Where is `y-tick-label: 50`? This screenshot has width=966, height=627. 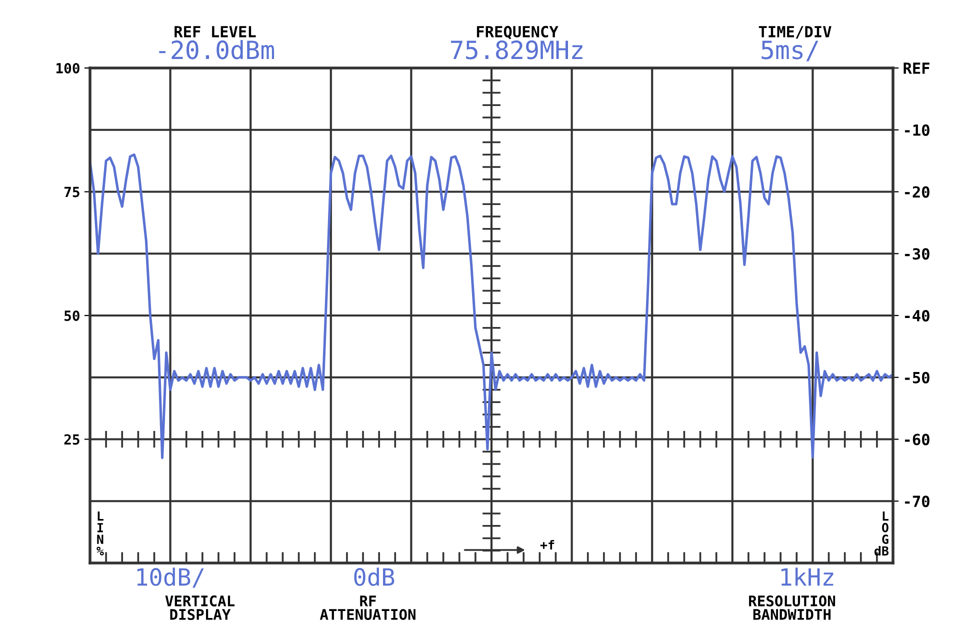
y-tick-label: 50 is located at coordinates (72, 315).